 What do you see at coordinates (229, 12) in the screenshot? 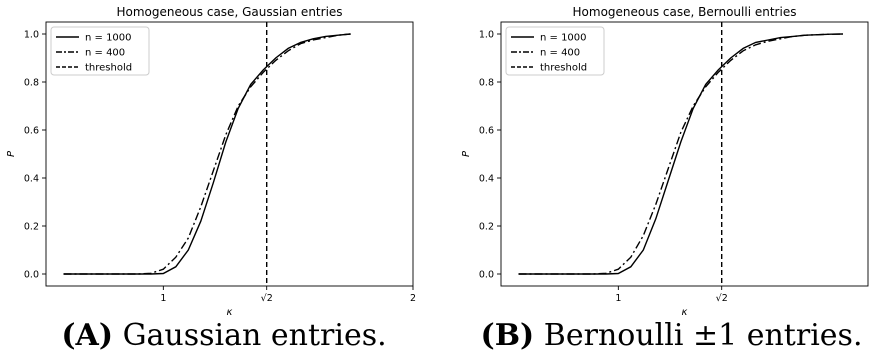
I see `chart-title: Homogeneous case, Gaussian entries` at bounding box center [229, 12].